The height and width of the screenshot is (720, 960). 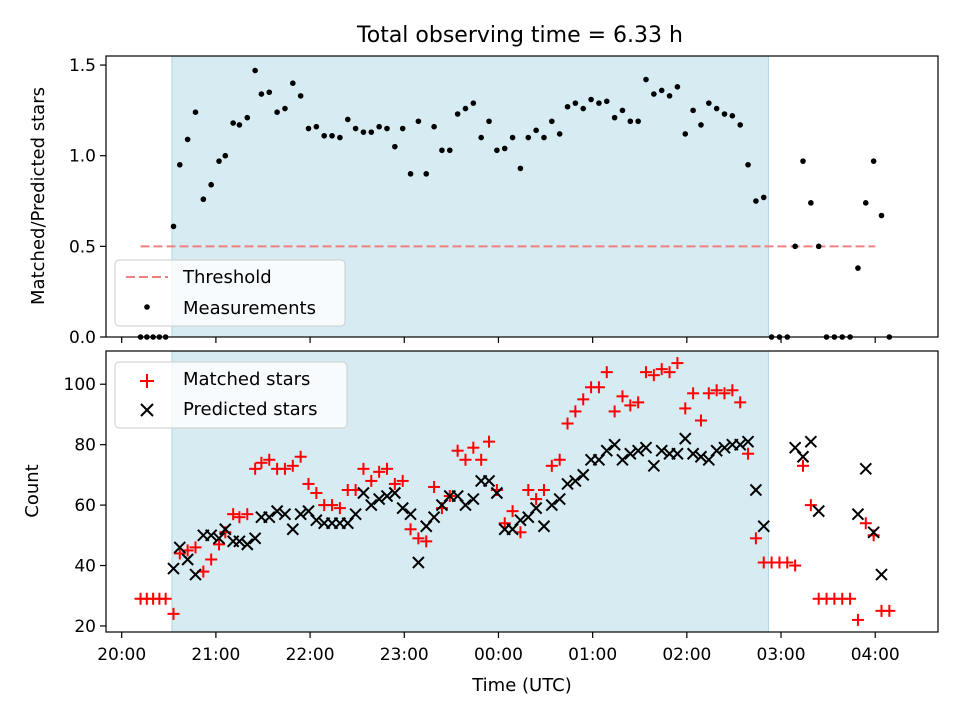 I want to click on bottom-y-axis-label: Count, so click(x=32, y=490).